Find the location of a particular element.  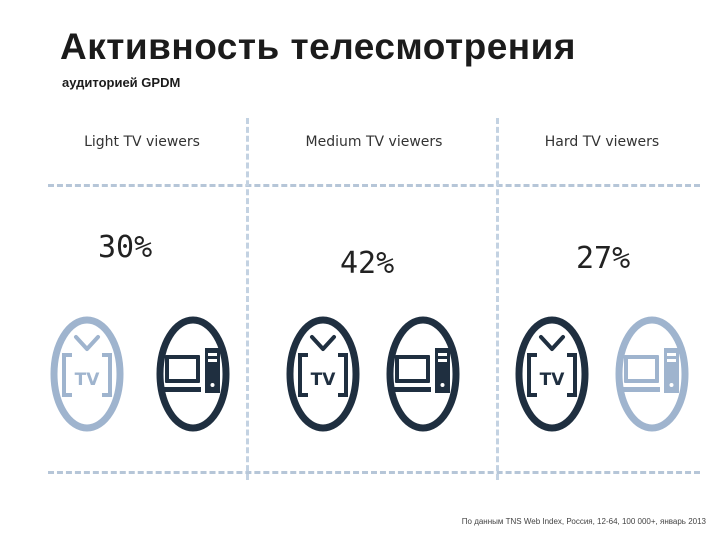

percent-light: 30% is located at coordinates (125, 247).